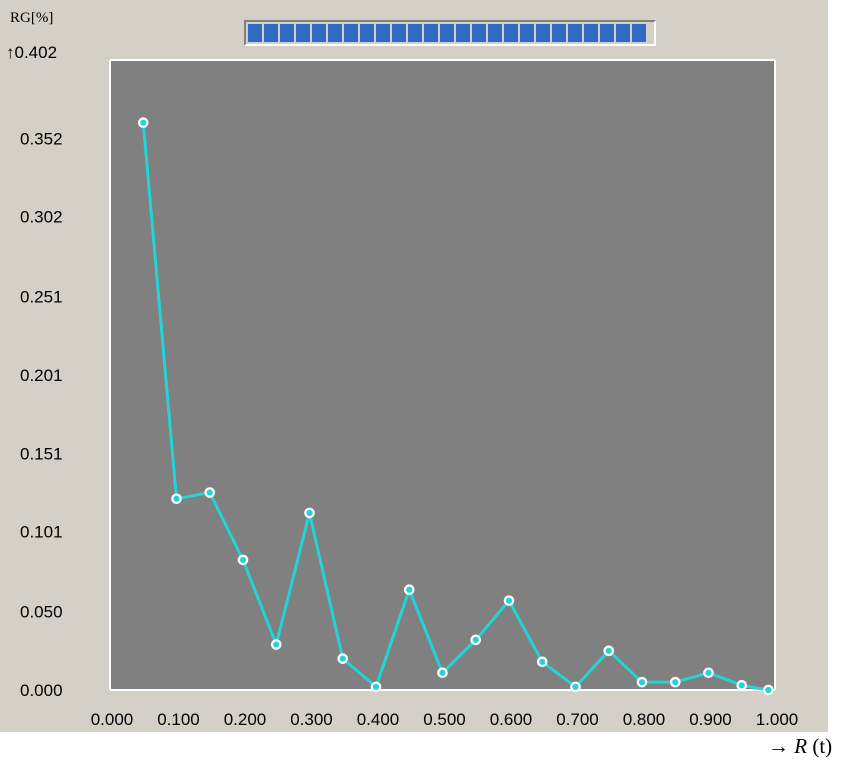 The width and height of the screenshot is (846, 760). I want to click on x-tick-label: 0.600, so click(511, 719).